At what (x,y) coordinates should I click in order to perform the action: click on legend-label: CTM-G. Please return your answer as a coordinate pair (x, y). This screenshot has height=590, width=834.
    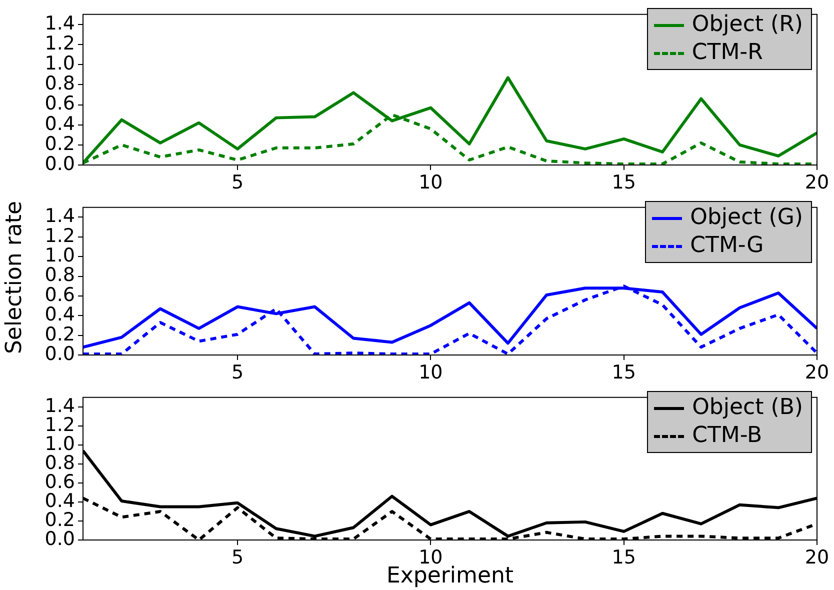
    Looking at the image, I should click on (727, 246).